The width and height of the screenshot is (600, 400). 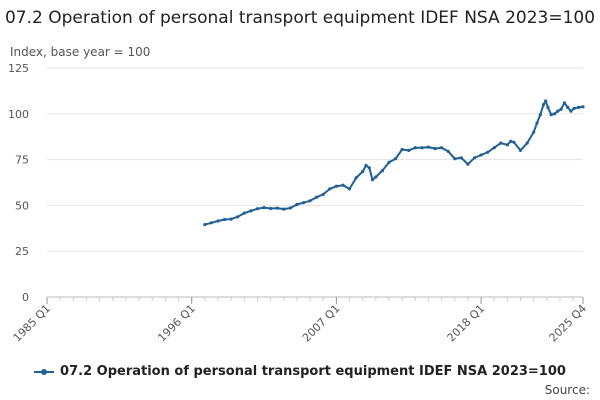 What do you see at coordinates (44, 372) in the screenshot?
I see `legend-marker-icon` at bounding box center [44, 372].